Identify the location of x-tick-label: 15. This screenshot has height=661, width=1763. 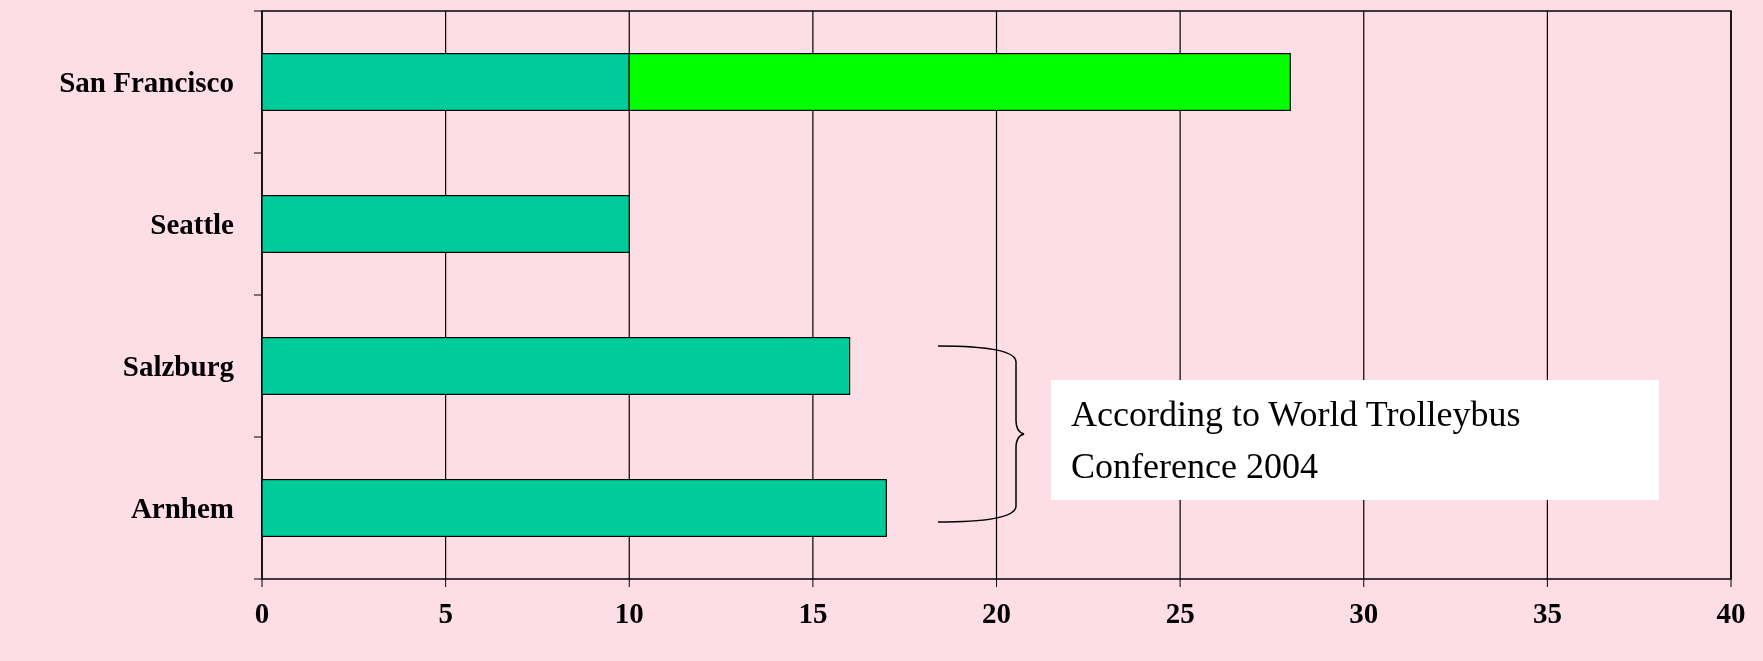
(813, 613).